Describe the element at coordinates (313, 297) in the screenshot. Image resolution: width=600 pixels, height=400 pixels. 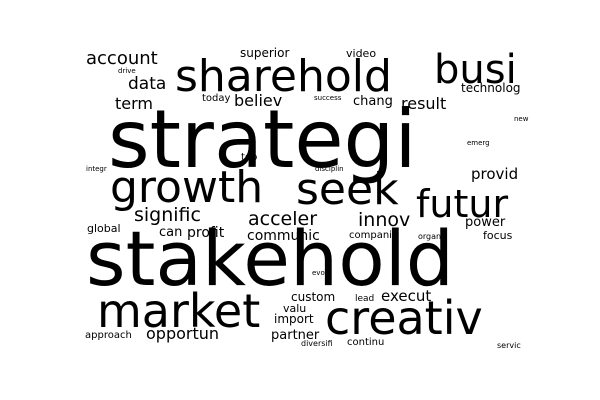
I see `word-custom: custom` at that location.